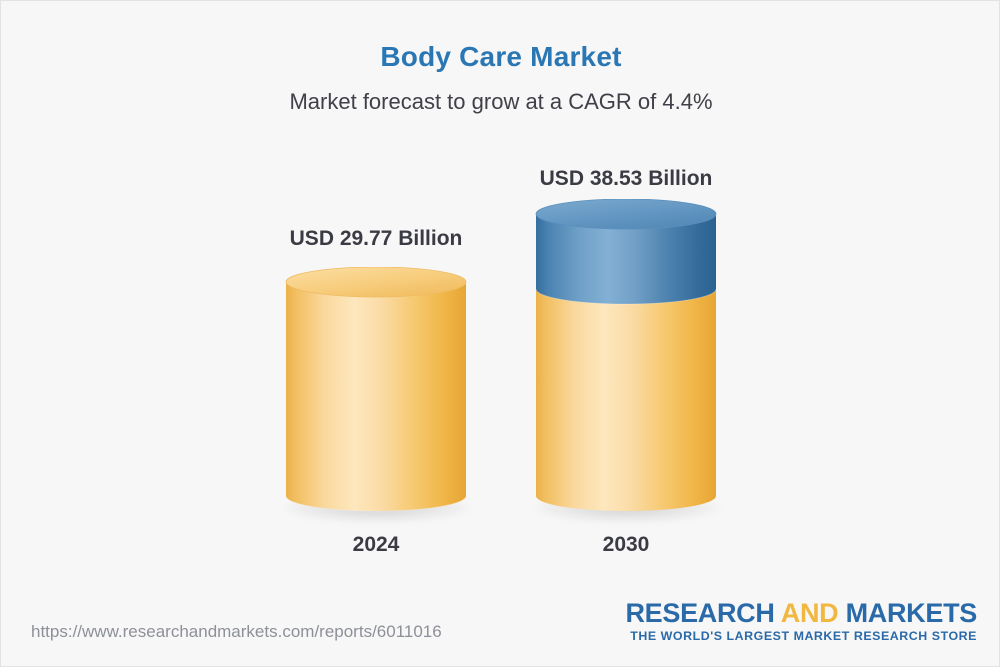  Describe the element at coordinates (908, 613) in the screenshot. I see `logo-text-markets: MARKETS` at that location.